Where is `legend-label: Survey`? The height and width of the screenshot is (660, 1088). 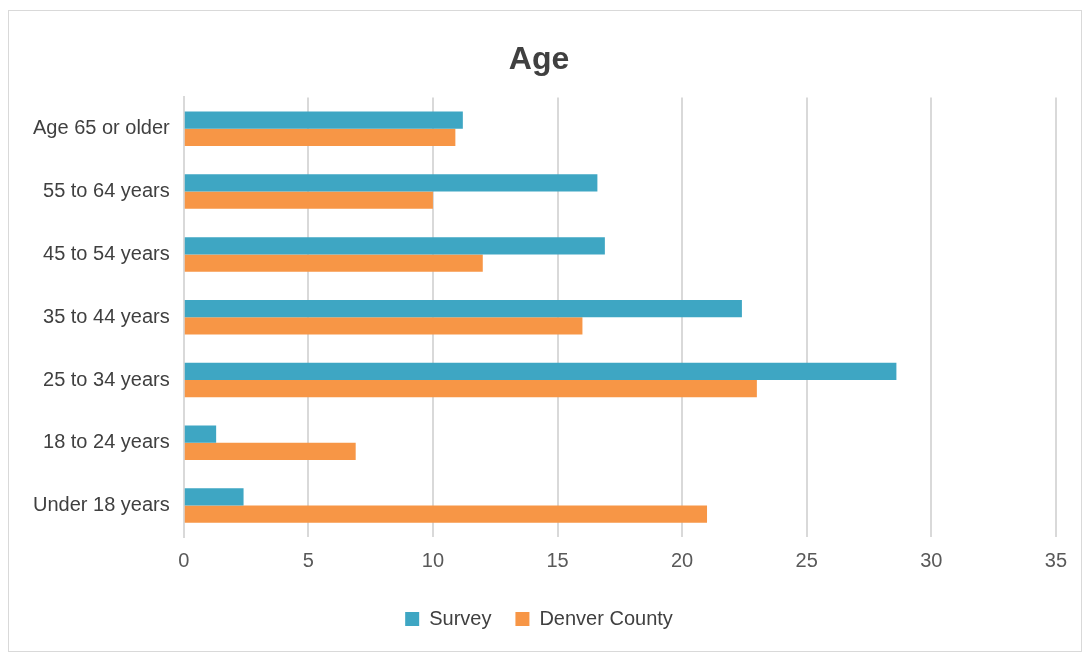
legend-label: Survey is located at coordinates (460, 617).